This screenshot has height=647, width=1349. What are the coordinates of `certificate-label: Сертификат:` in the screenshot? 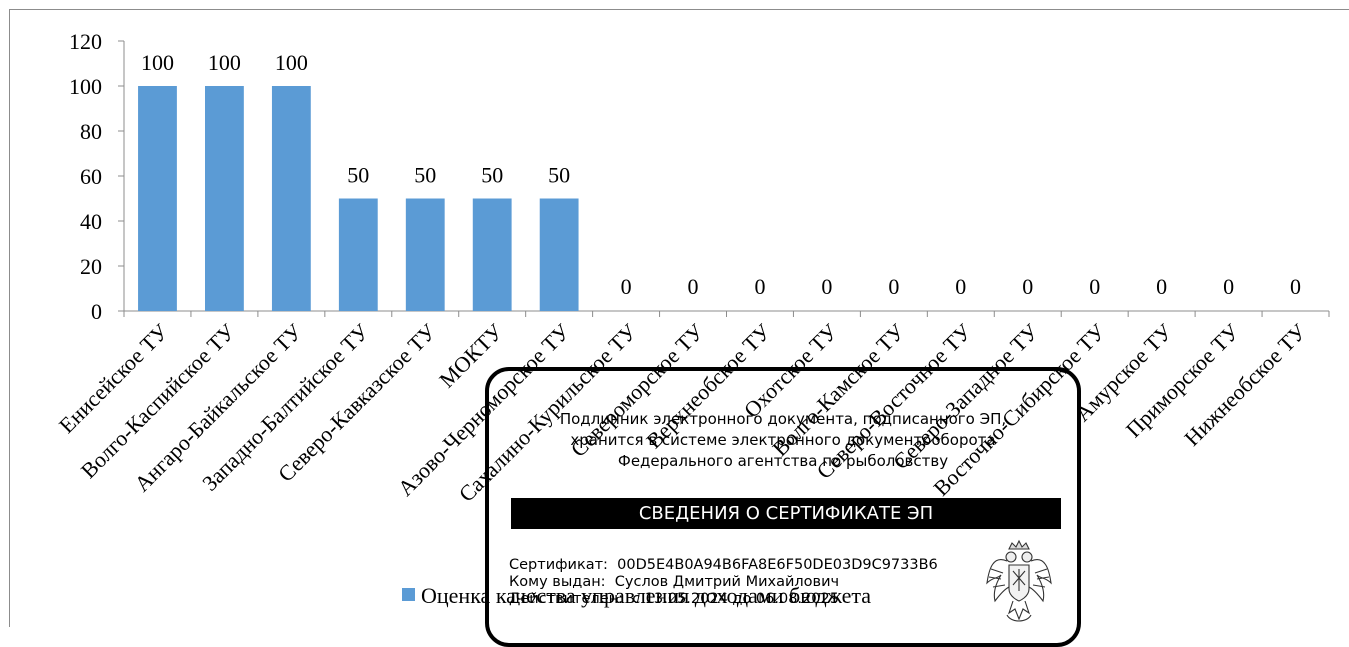 It's located at (558, 565).